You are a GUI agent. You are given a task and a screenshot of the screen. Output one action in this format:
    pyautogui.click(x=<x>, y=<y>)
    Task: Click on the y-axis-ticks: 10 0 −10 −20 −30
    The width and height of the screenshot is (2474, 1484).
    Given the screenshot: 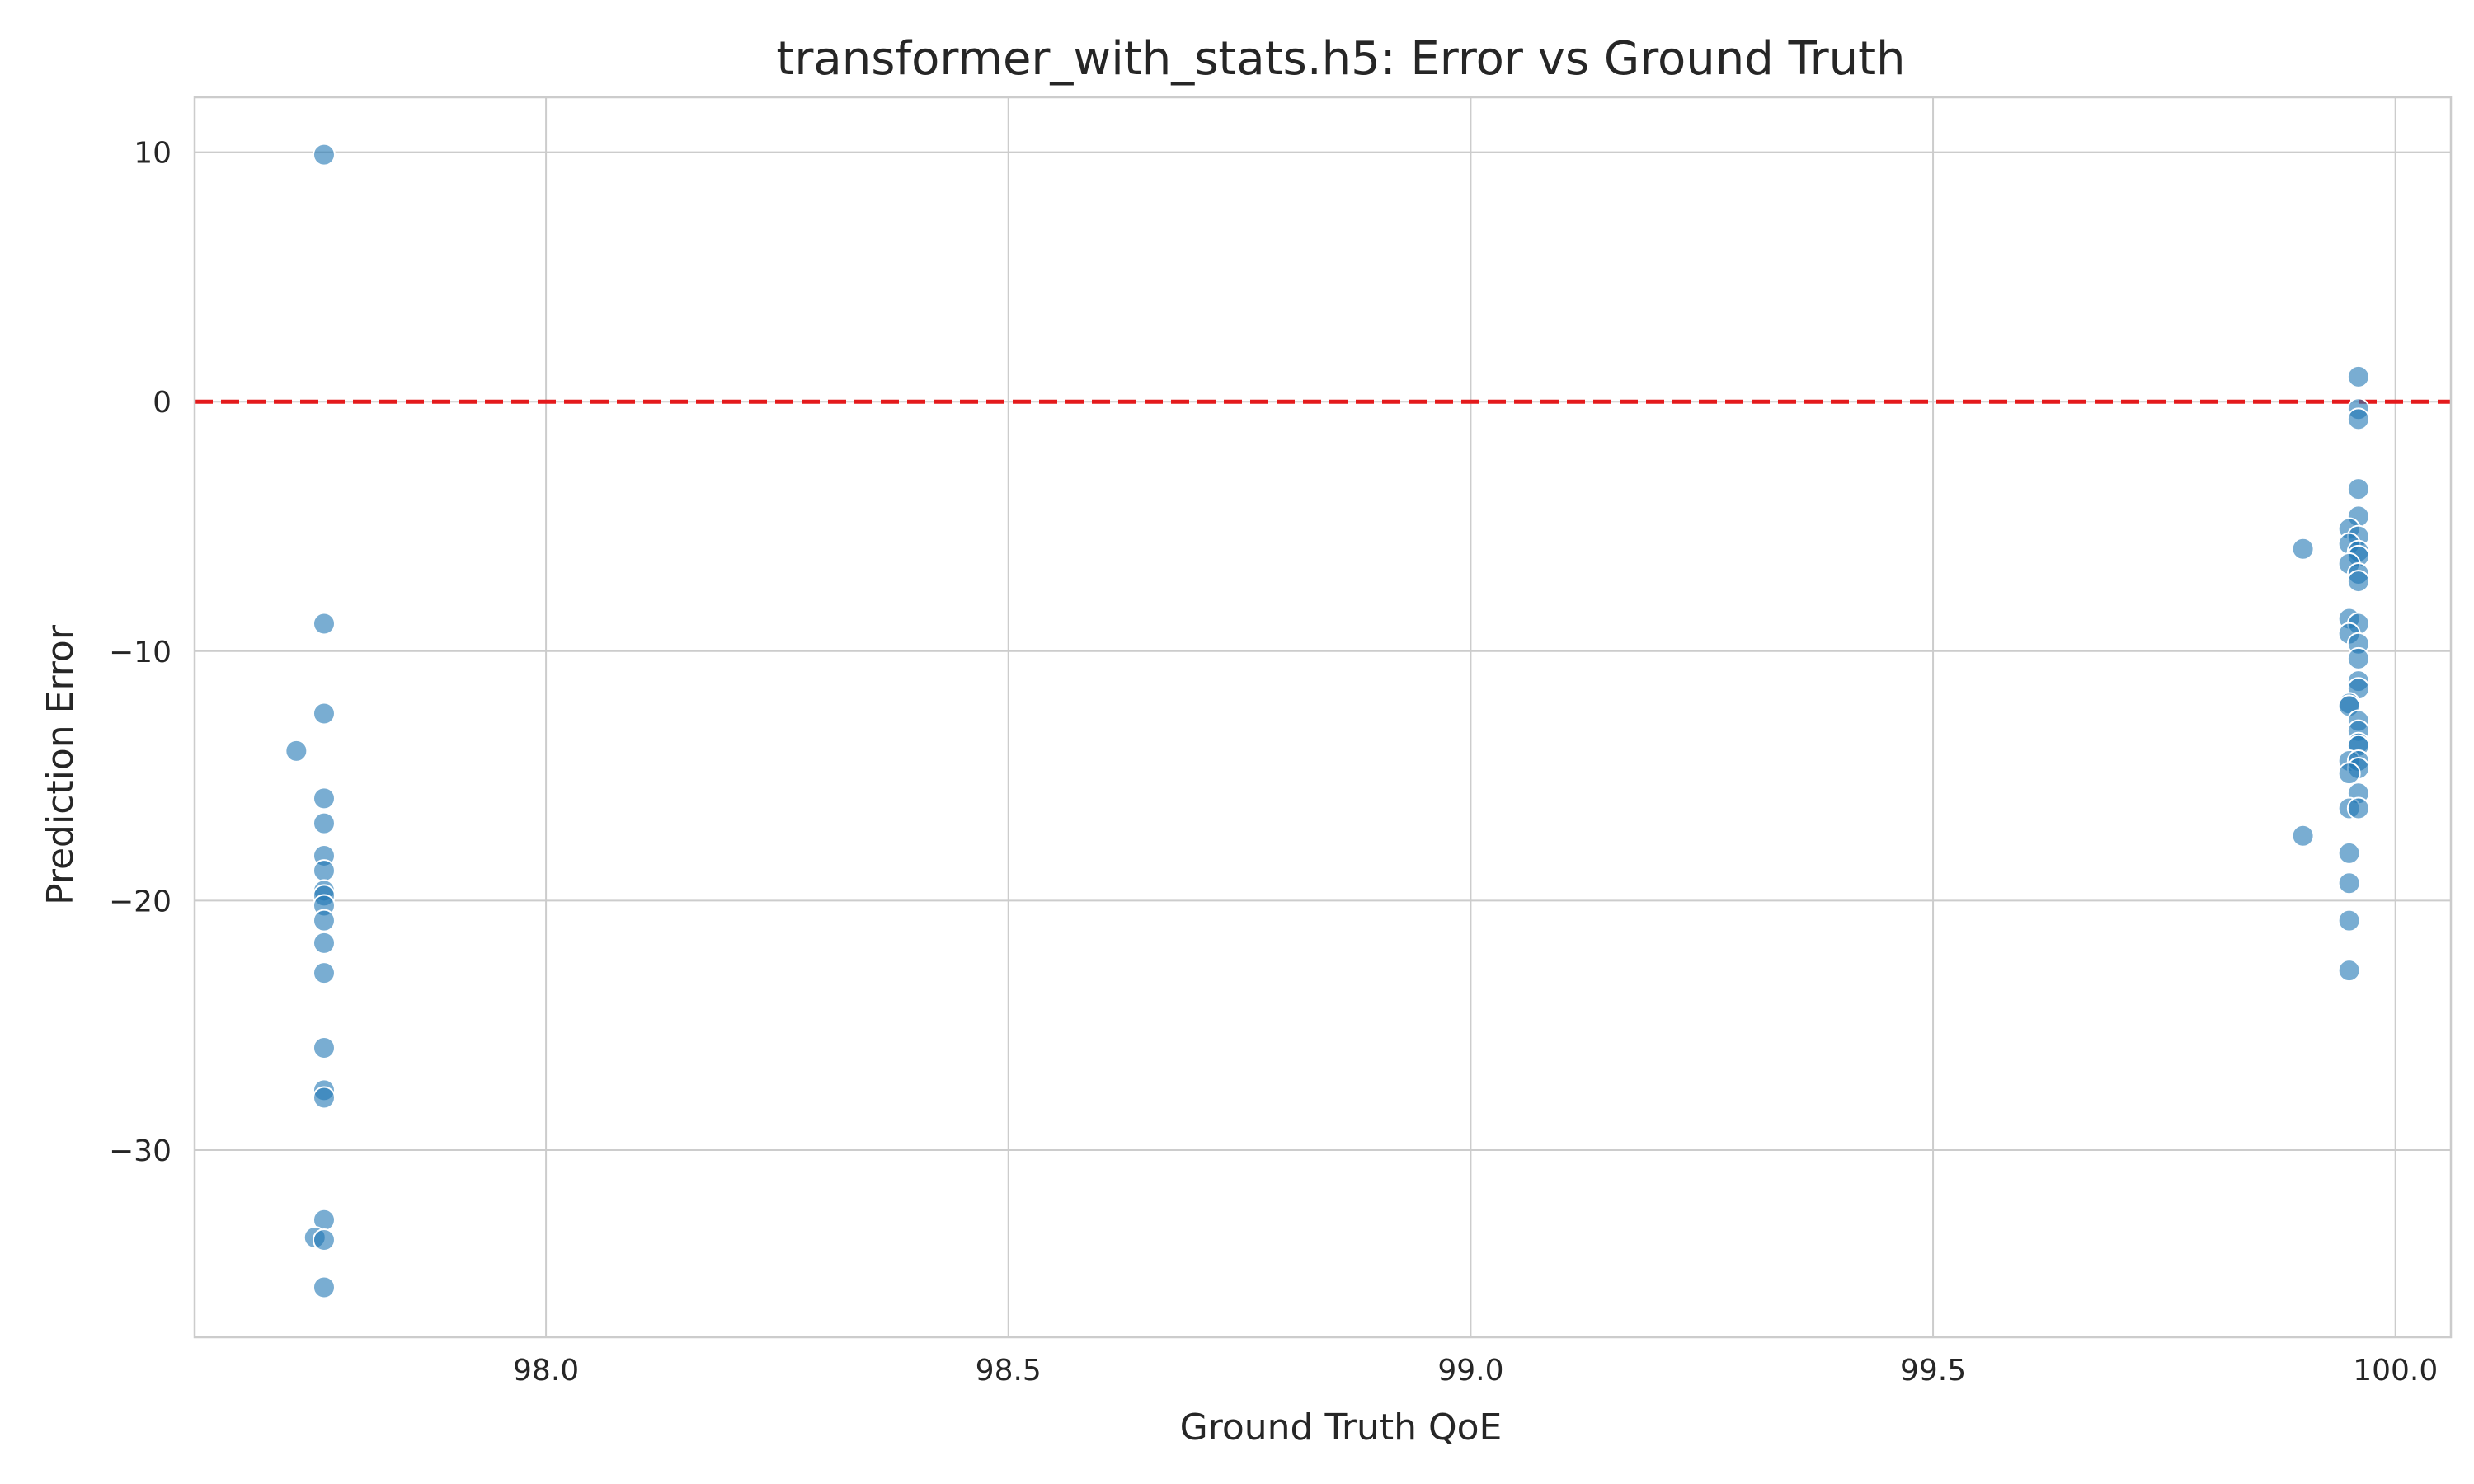 What is the action you would take?
    pyautogui.click(x=140, y=652)
    